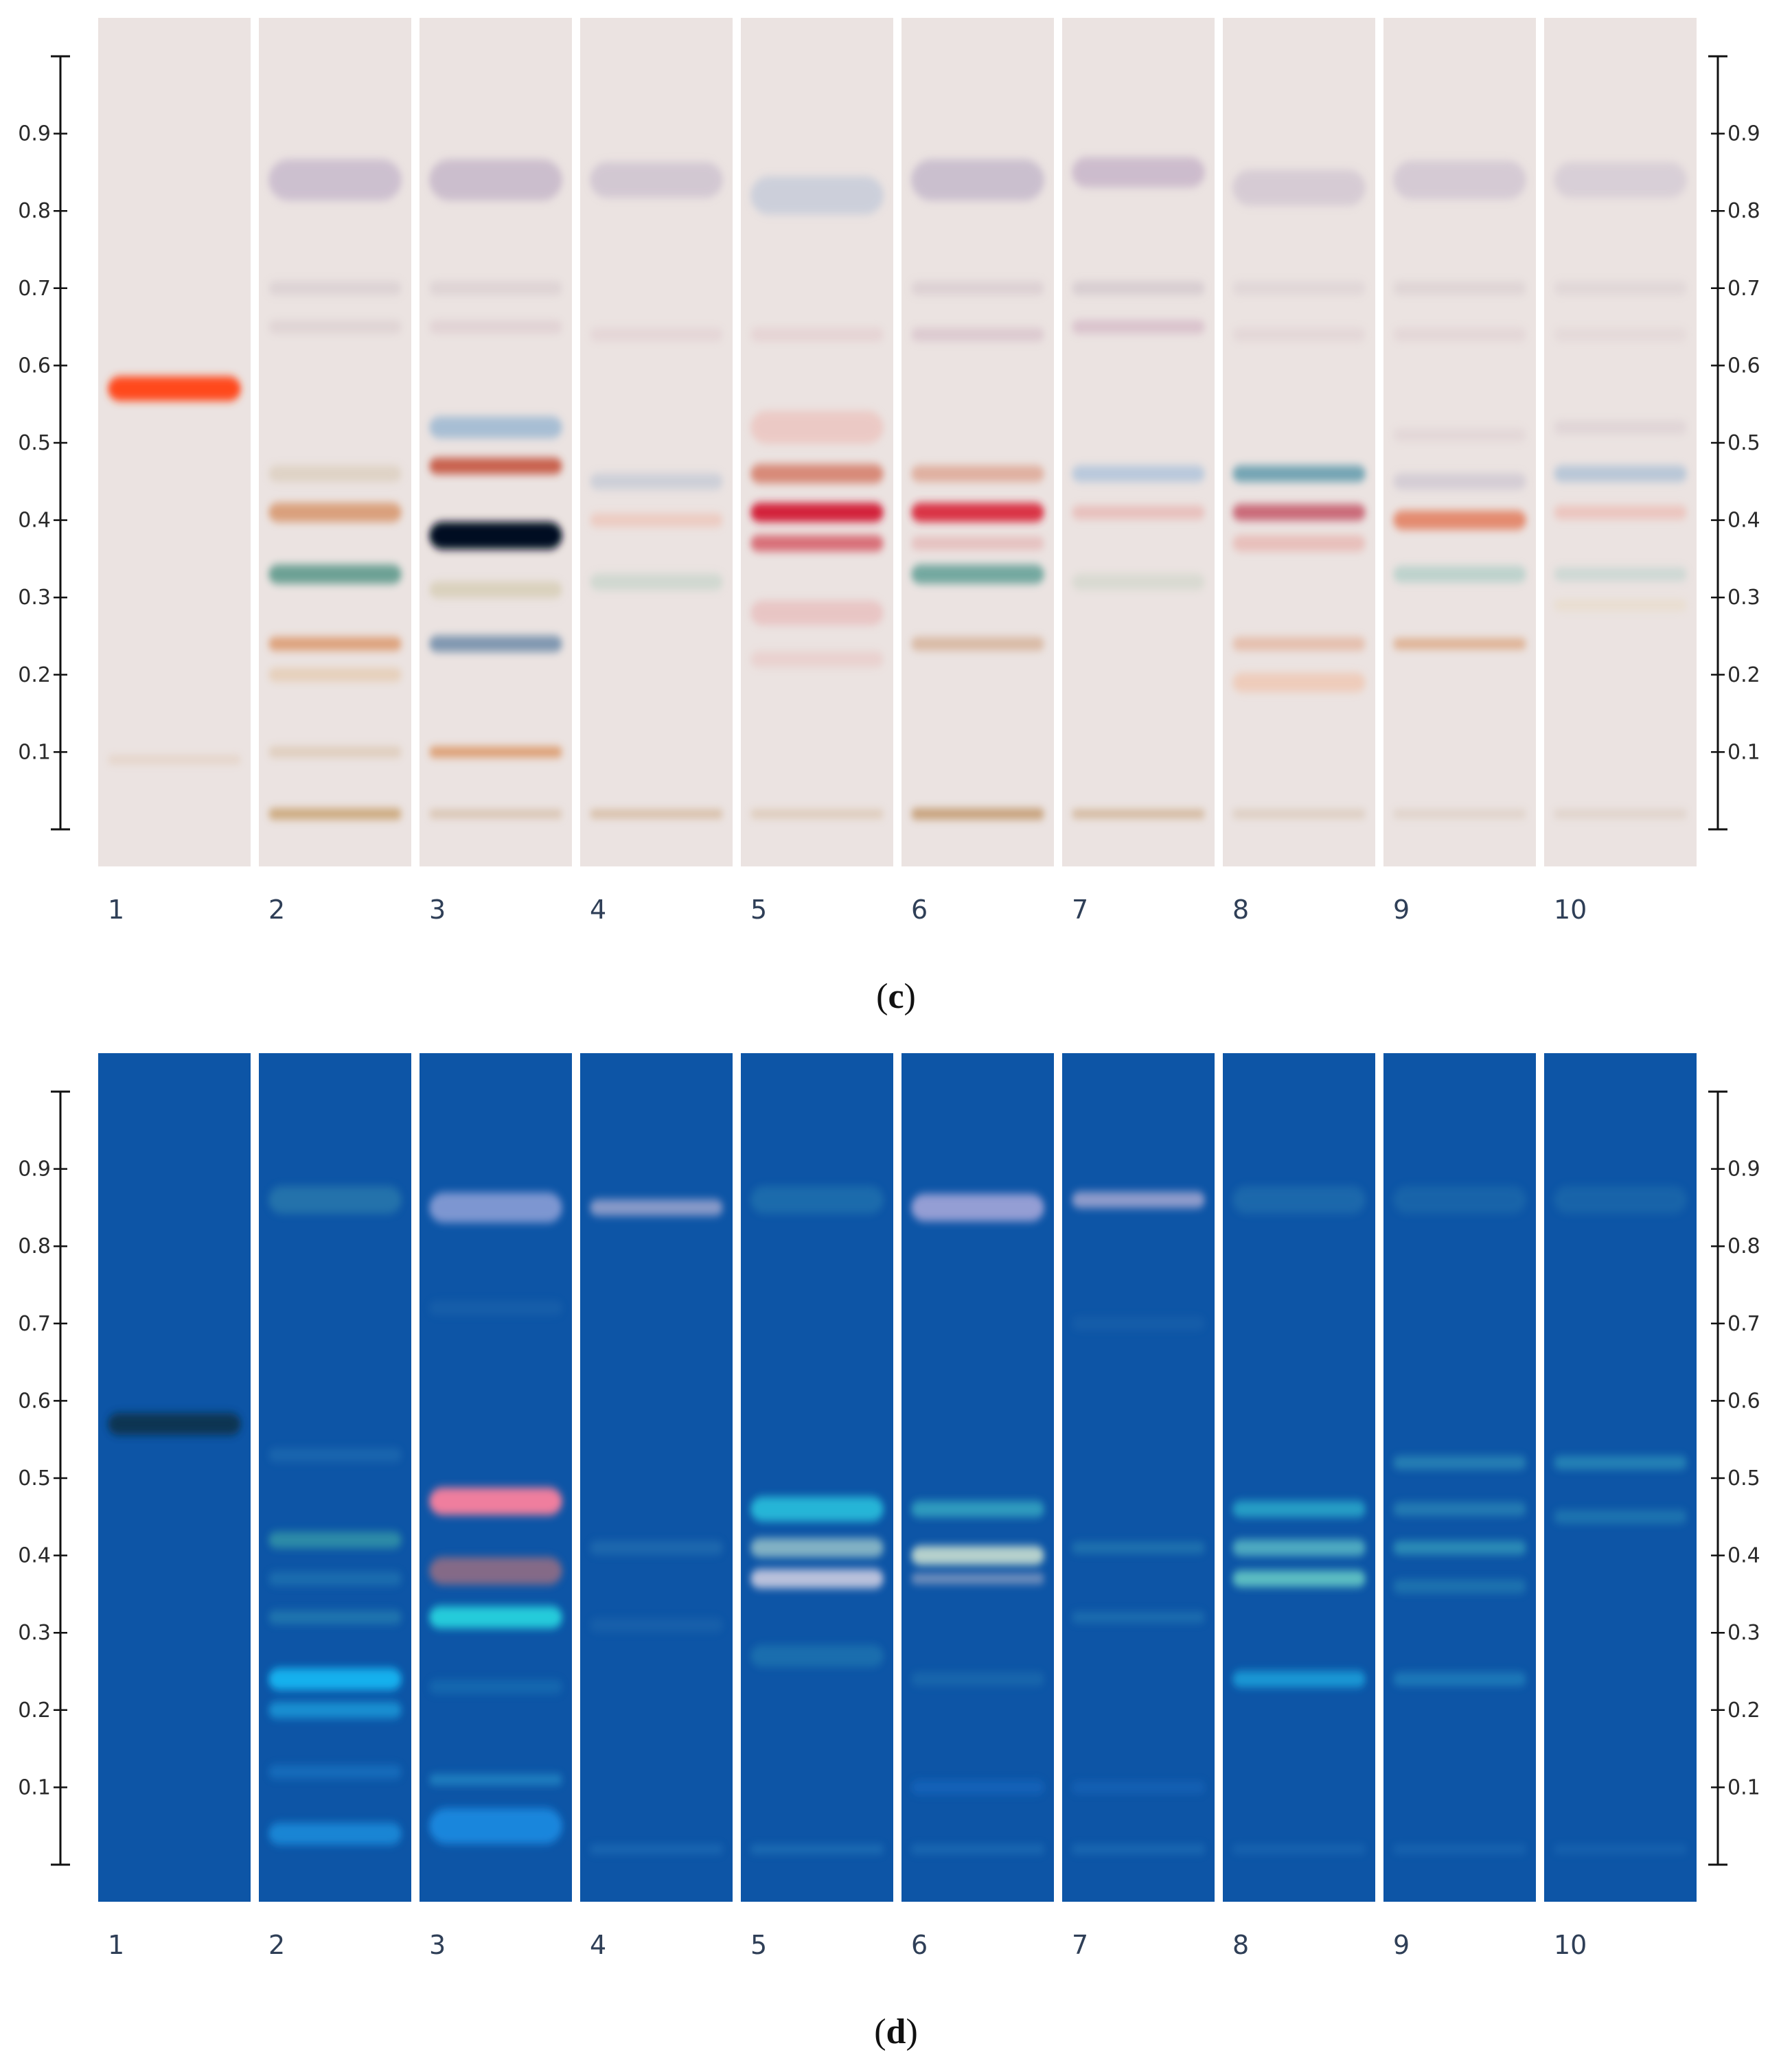 This screenshot has height=2072, width=1792. What do you see at coordinates (496, 1477) in the screenshot?
I see `lane-3-d` at bounding box center [496, 1477].